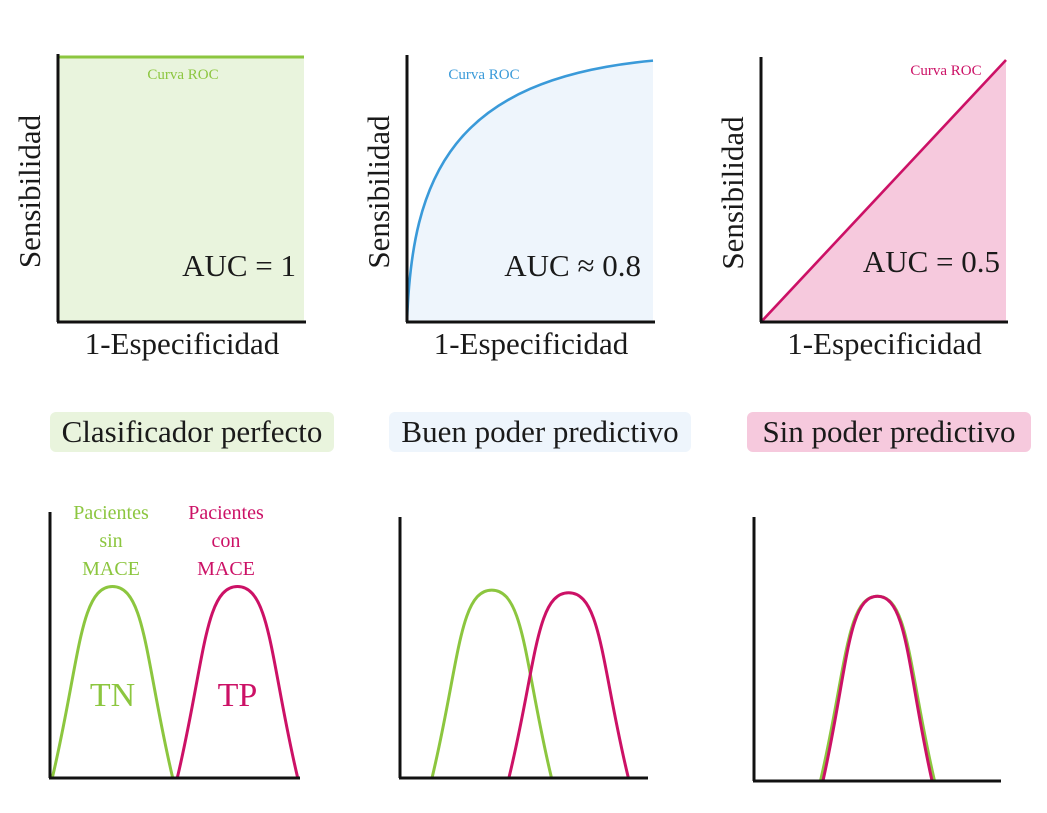 The height and width of the screenshot is (813, 1047). Describe the element at coordinates (29, 191) in the screenshot. I see `y-axis-title-1: Sensibilidad` at that location.